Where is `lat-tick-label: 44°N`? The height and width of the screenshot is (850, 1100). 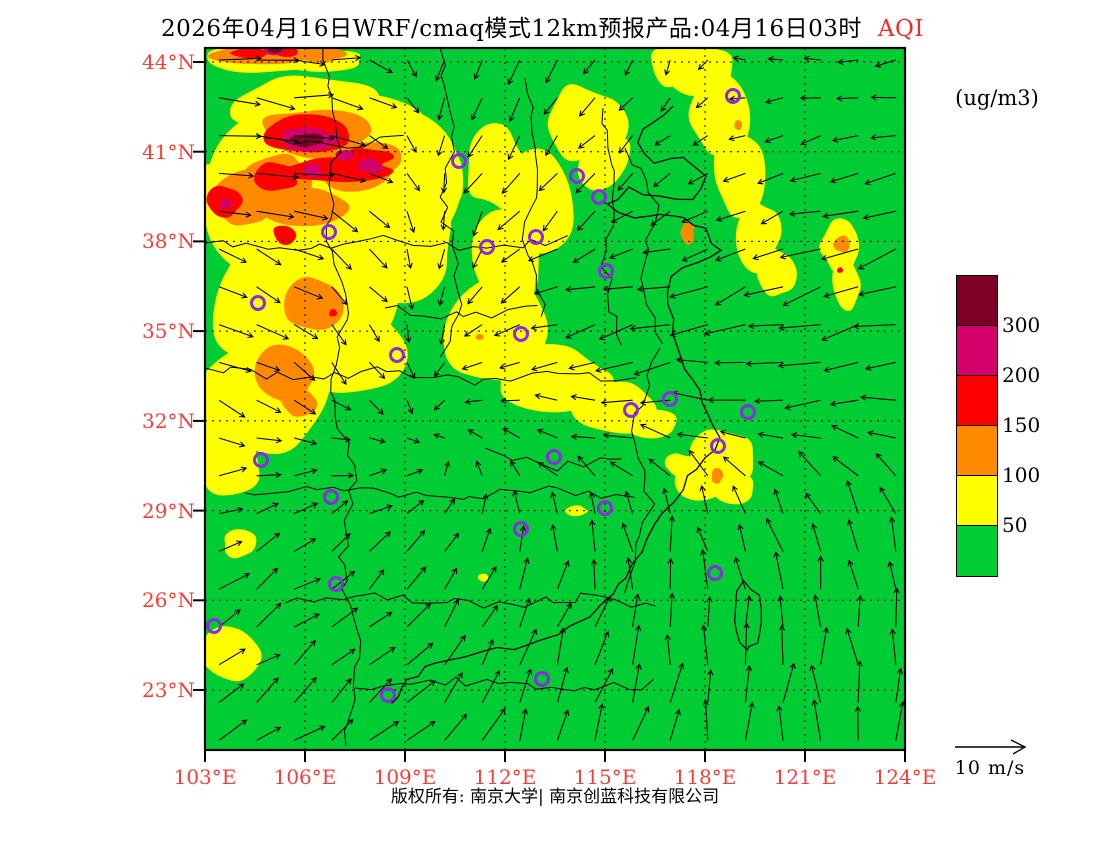 lat-tick-label: 44°N is located at coordinates (168, 62).